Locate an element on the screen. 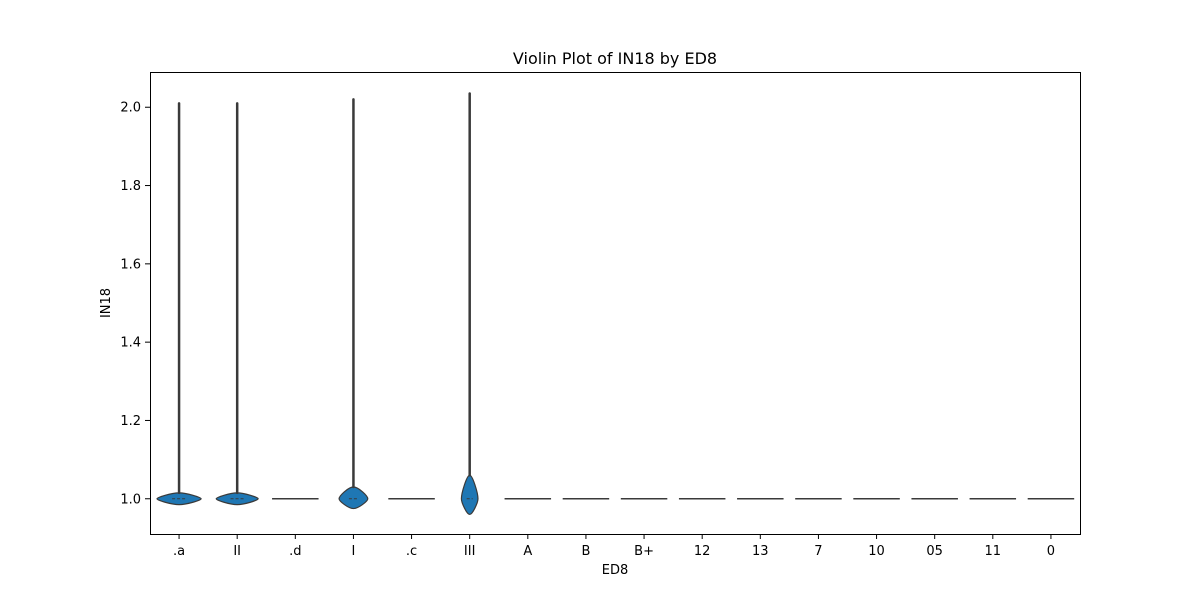 The width and height of the screenshot is (1200, 604). y-tick-label: 1.8 is located at coordinates (130, 186).